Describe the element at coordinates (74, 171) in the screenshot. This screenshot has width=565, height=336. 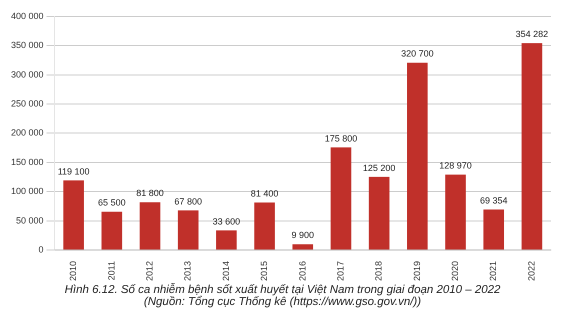
I see `data-label: 119 100` at that location.